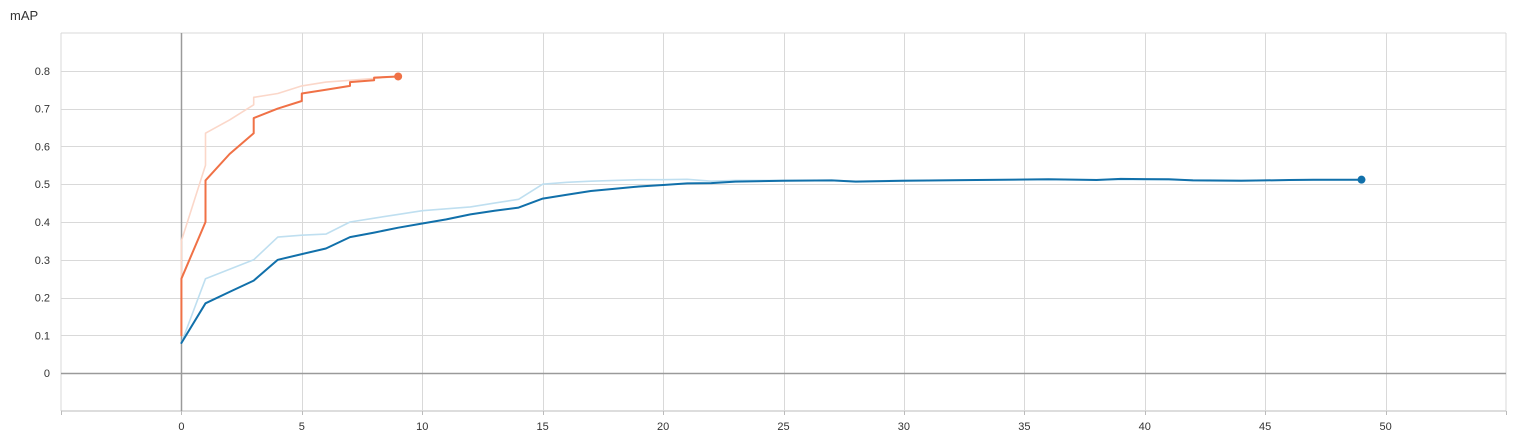  Describe the element at coordinates (1024, 427) in the screenshot. I see `x-tick-label: 35` at that location.